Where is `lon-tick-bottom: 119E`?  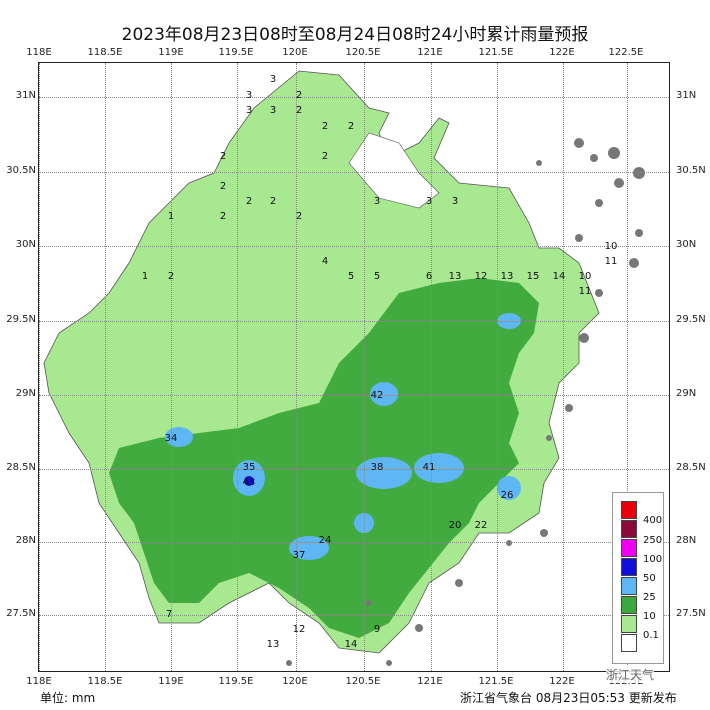
lon-tick-bottom: 119E is located at coordinates (171, 681).